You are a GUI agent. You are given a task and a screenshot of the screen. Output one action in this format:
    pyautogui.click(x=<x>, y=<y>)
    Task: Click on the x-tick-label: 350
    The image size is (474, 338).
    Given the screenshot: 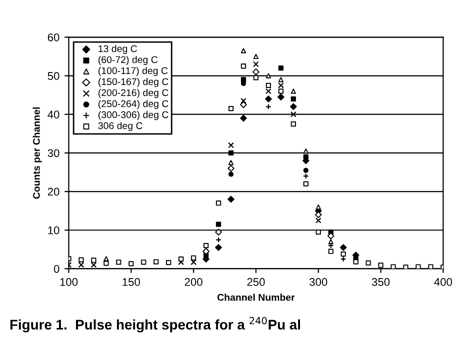 What is the action you would take?
    pyautogui.click(x=381, y=282)
    